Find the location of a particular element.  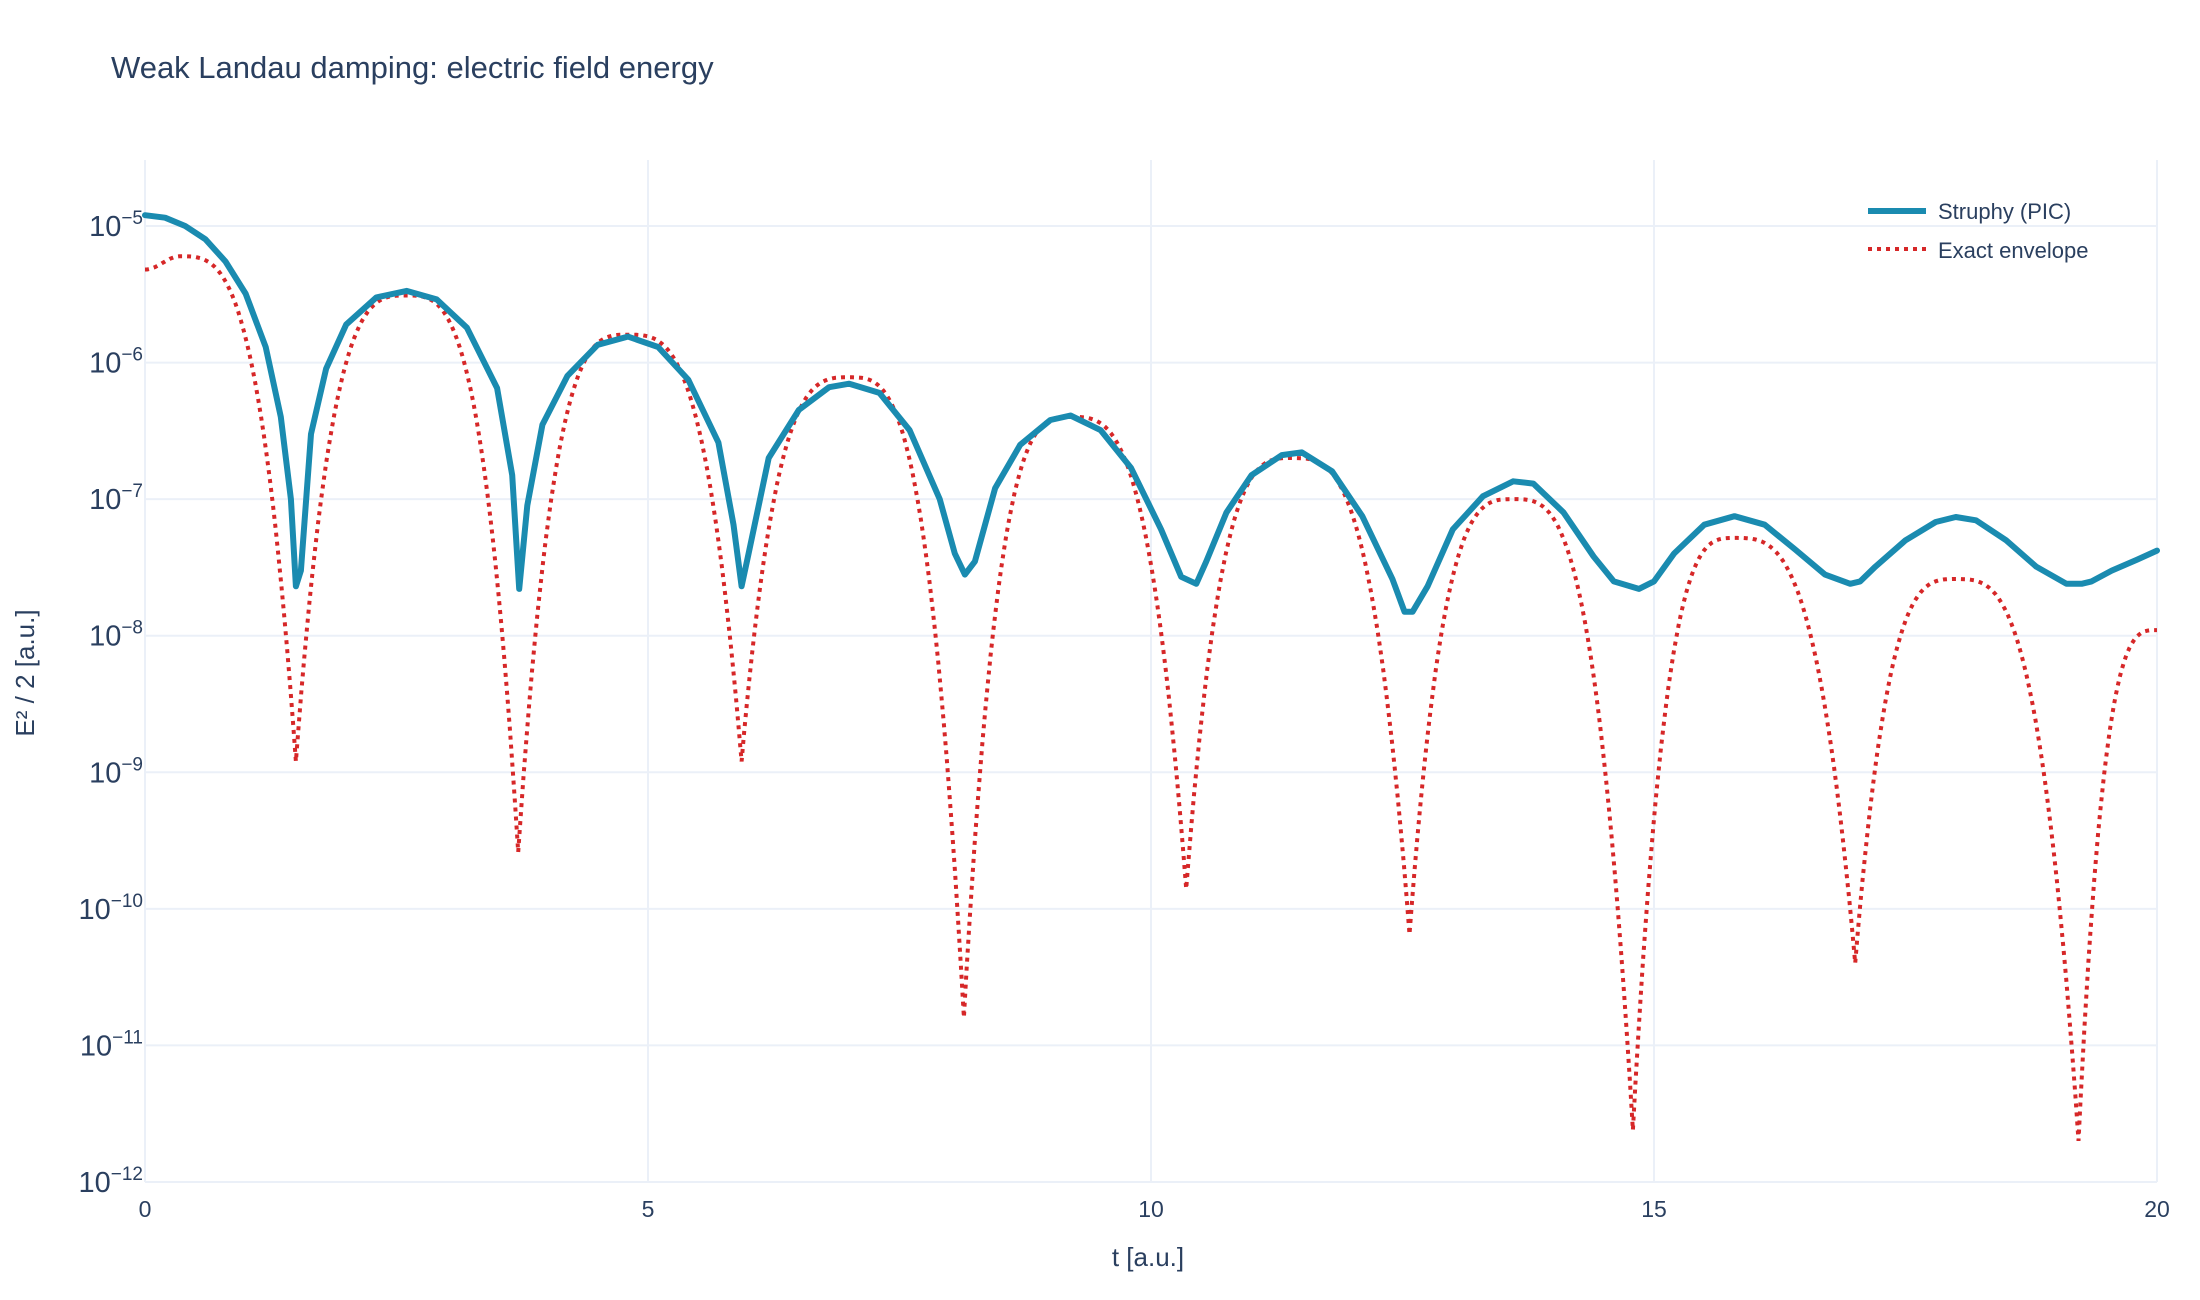

y-tick-label-4: 10⁻⁹ is located at coordinates (116, 771).